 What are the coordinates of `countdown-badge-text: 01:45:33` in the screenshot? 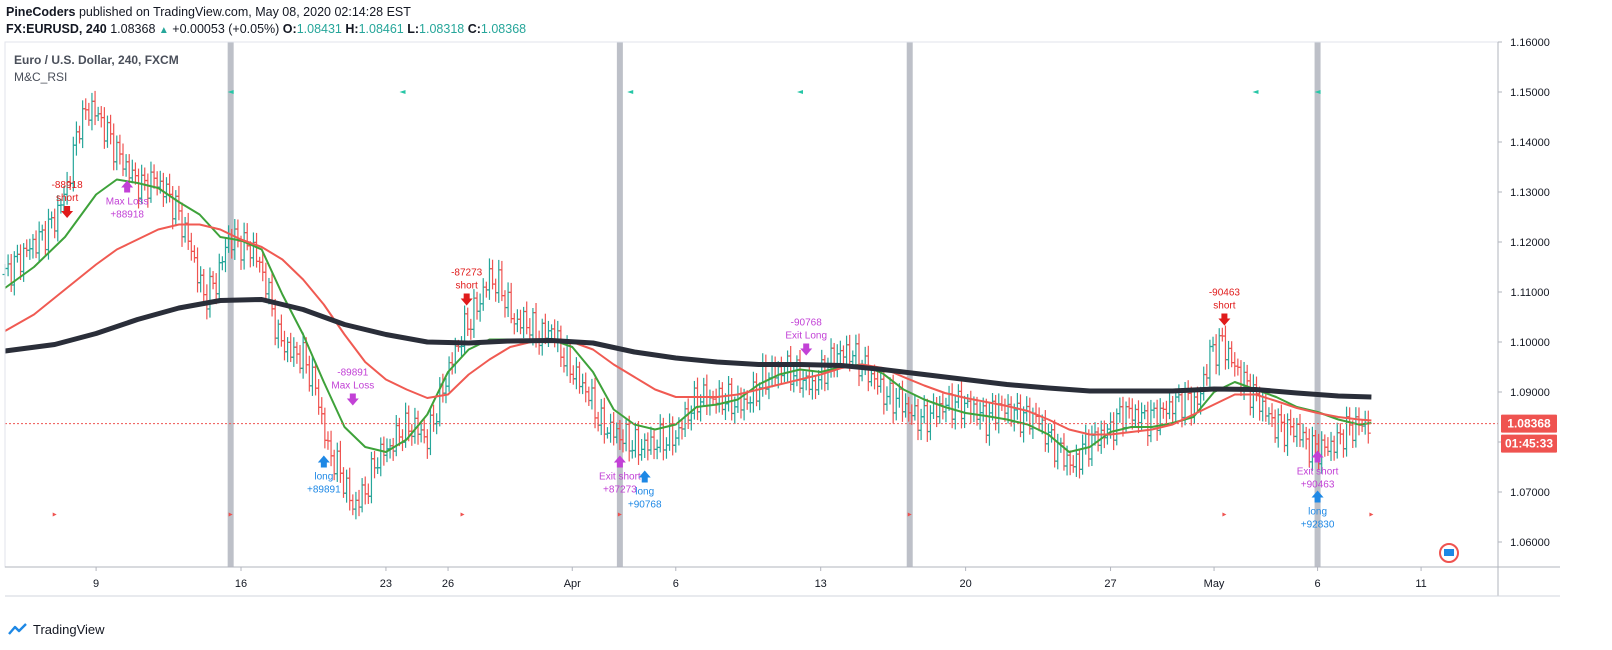 It's located at (1529, 444).